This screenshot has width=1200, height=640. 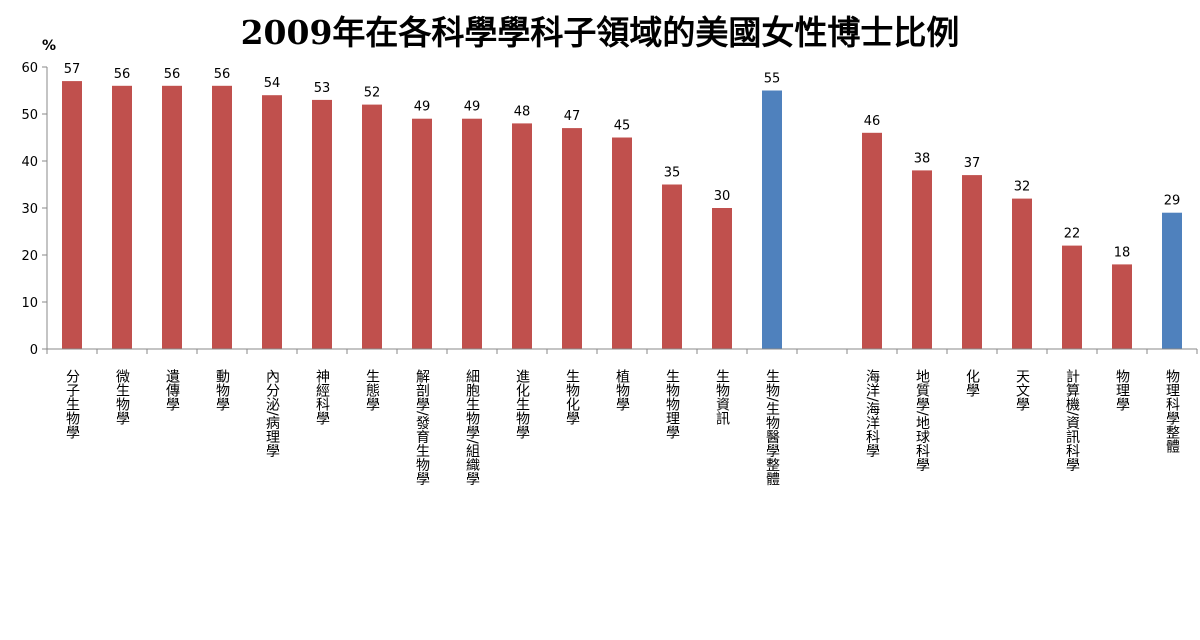 What do you see at coordinates (172, 390) in the screenshot?
I see `category-label: 遺傳學` at bounding box center [172, 390].